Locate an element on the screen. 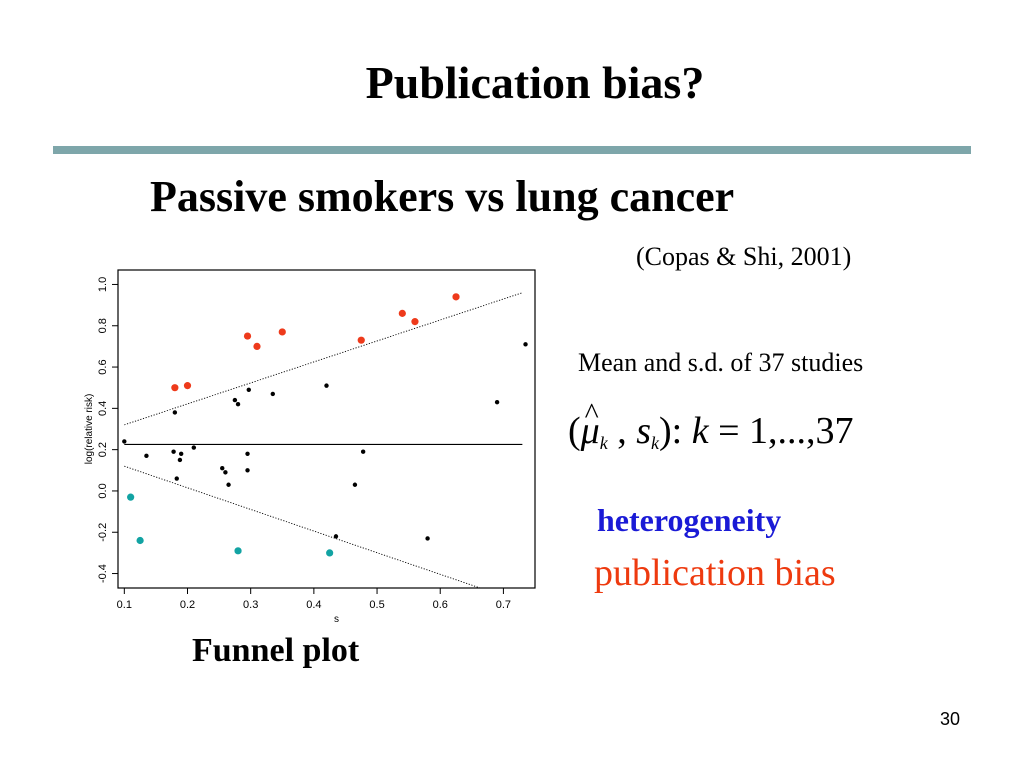 This screenshot has width=1024, height=768. plot-caption: Funnel plot is located at coordinates (276, 650).